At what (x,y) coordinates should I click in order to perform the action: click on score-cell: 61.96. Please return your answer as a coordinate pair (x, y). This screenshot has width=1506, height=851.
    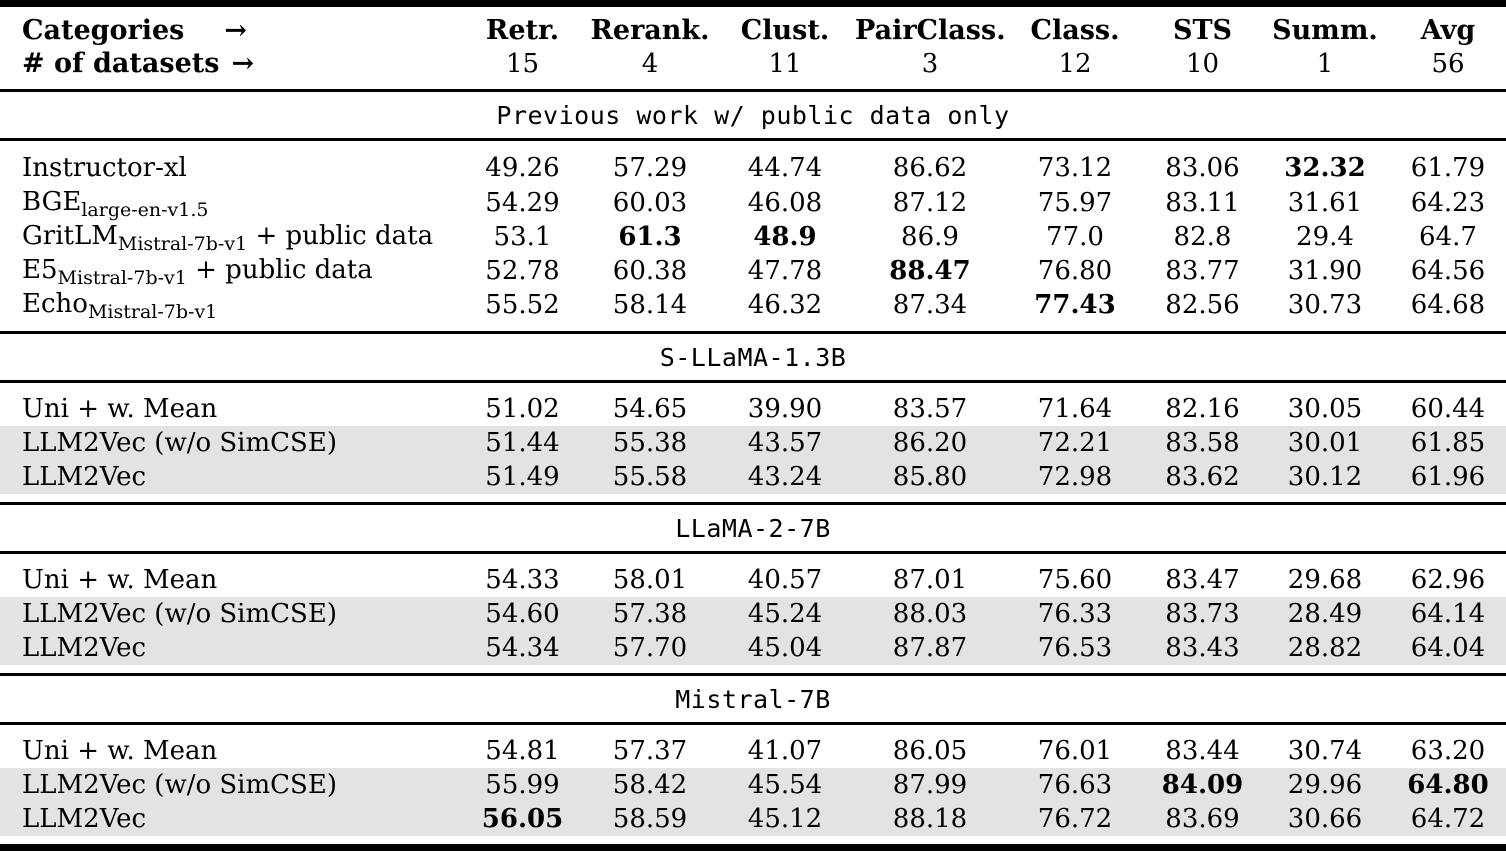
    Looking at the image, I should click on (1448, 477).